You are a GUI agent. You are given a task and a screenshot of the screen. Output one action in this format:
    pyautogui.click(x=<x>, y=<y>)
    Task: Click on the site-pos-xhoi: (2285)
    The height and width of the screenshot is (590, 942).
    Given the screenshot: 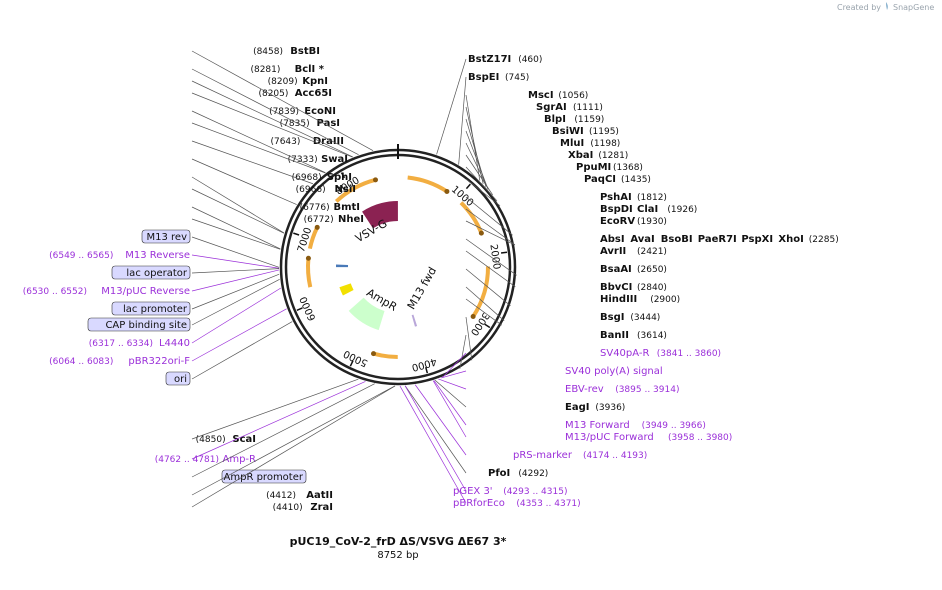 What is the action you would take?
    pyautogui.click(x=824, y=240)
    